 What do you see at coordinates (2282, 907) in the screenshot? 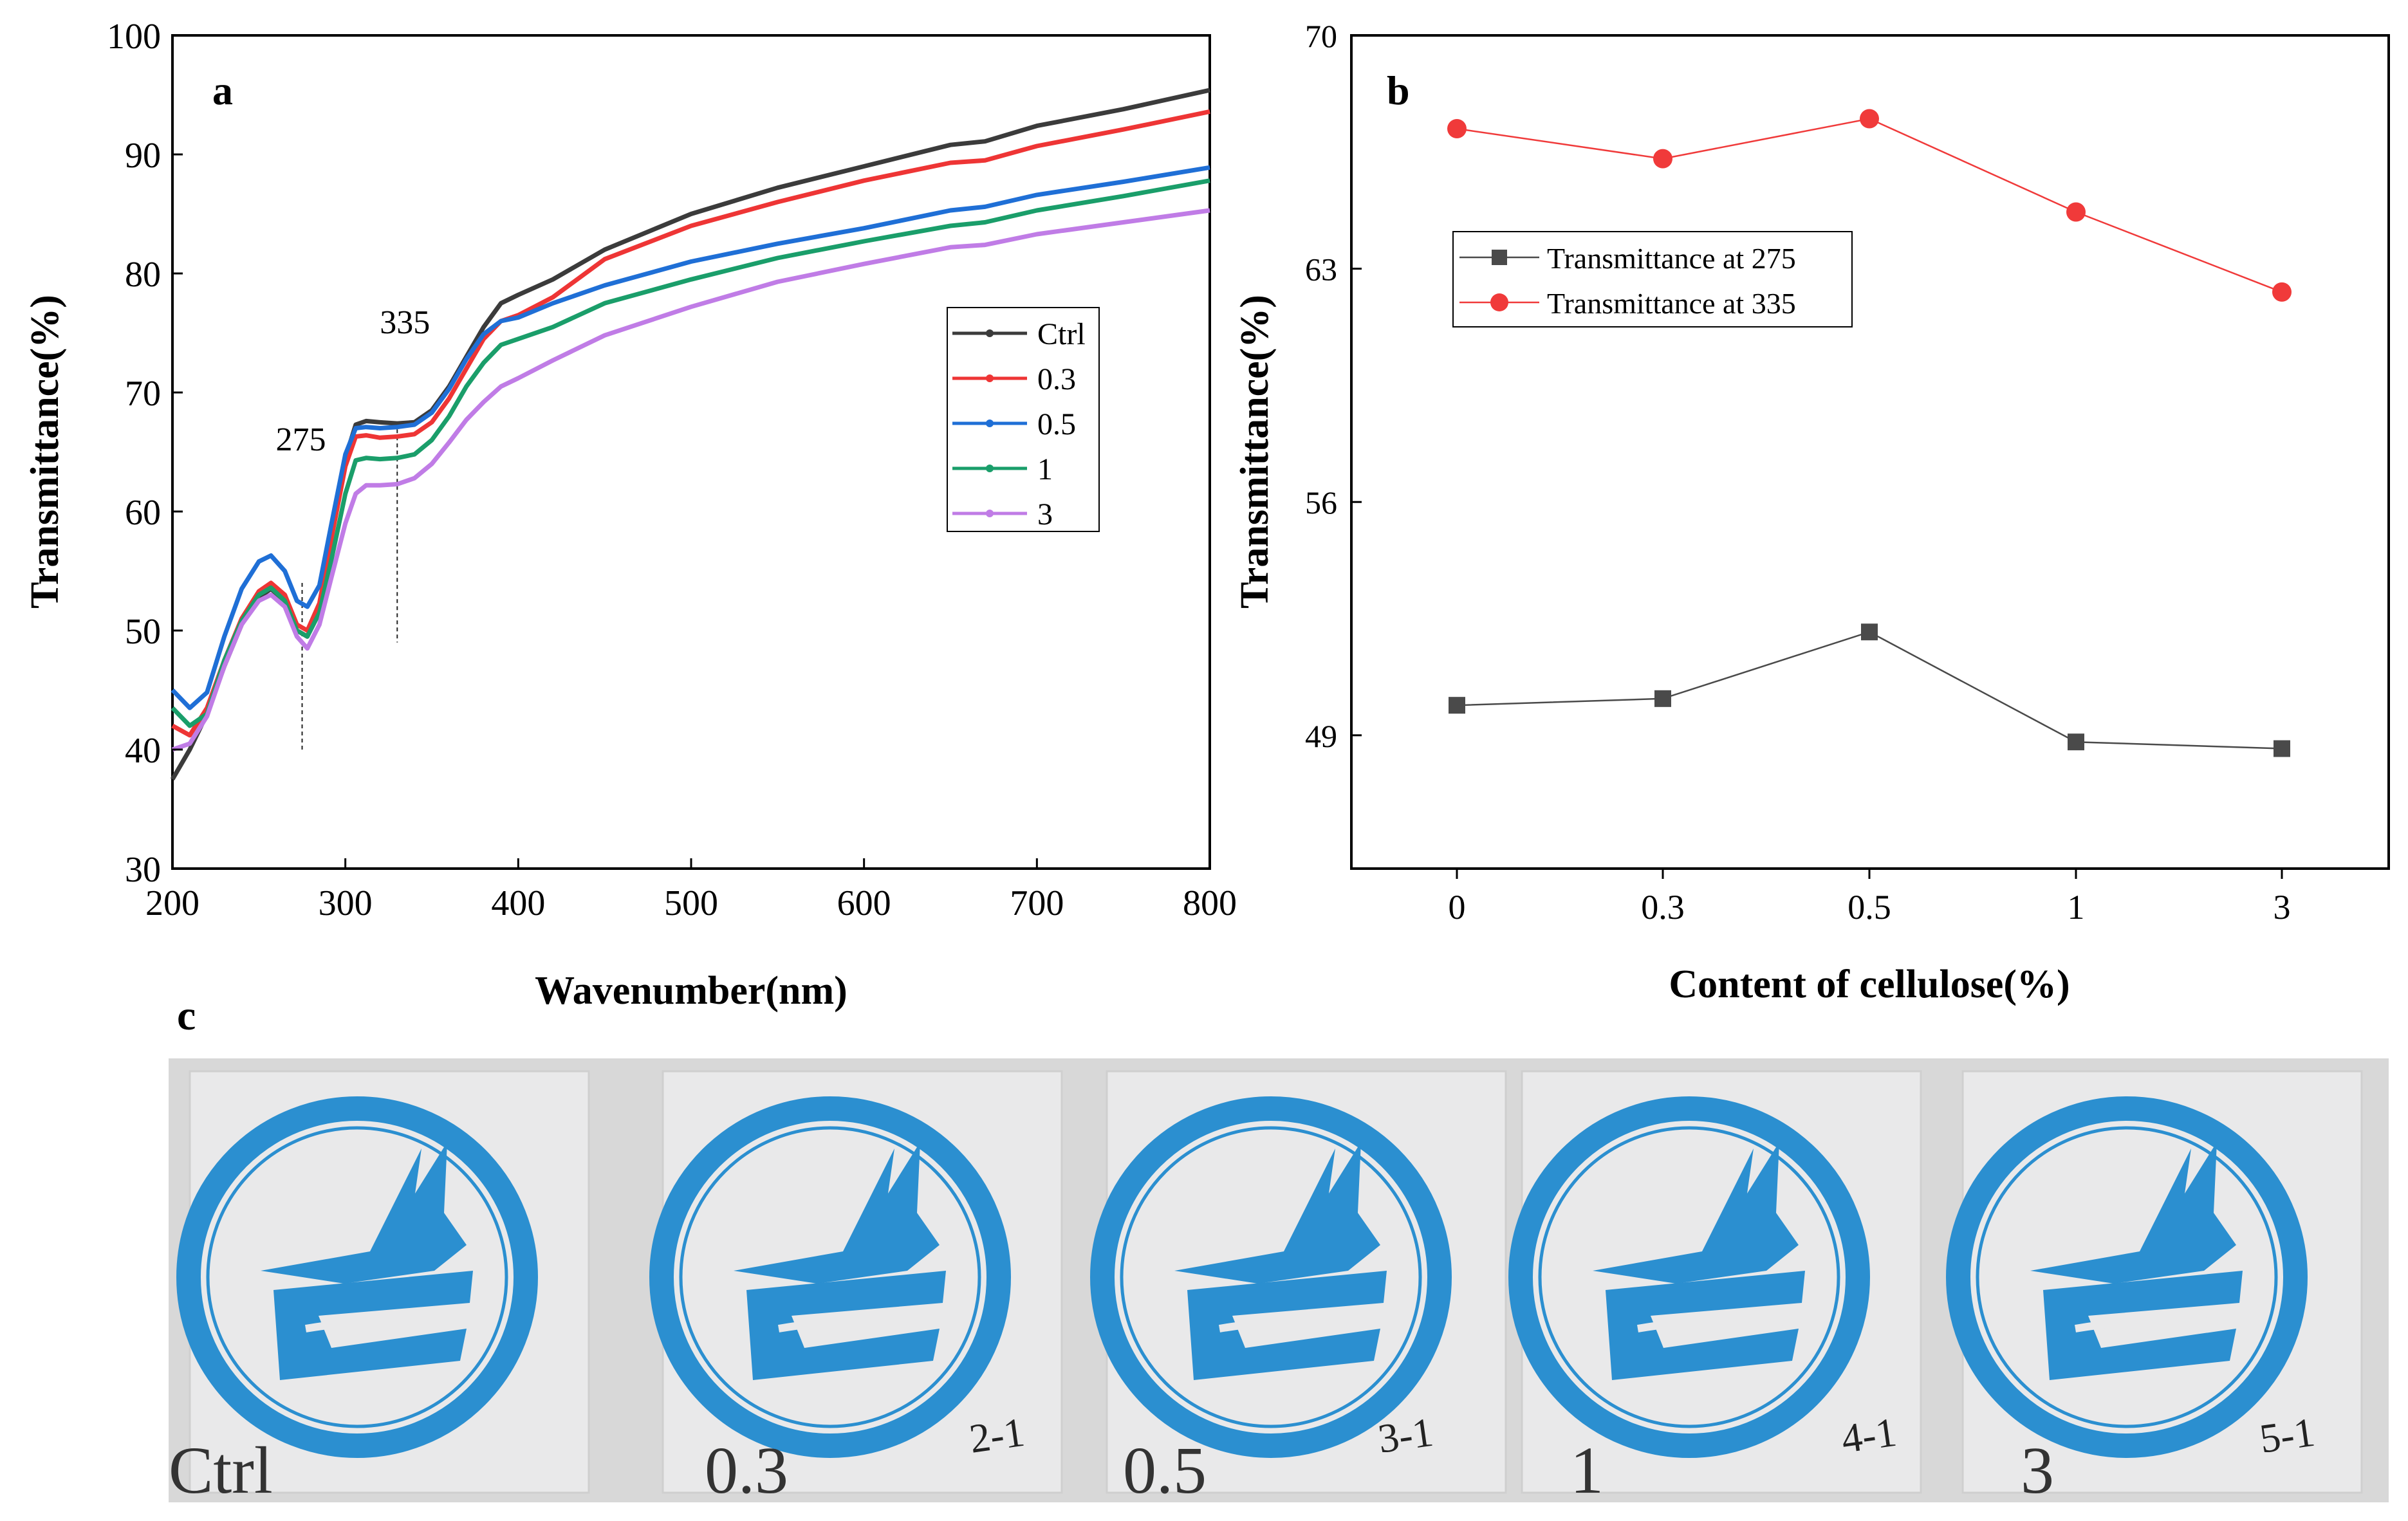
I see `chart-b-x-tick-label: 3` at bounding box center [2282, 907].